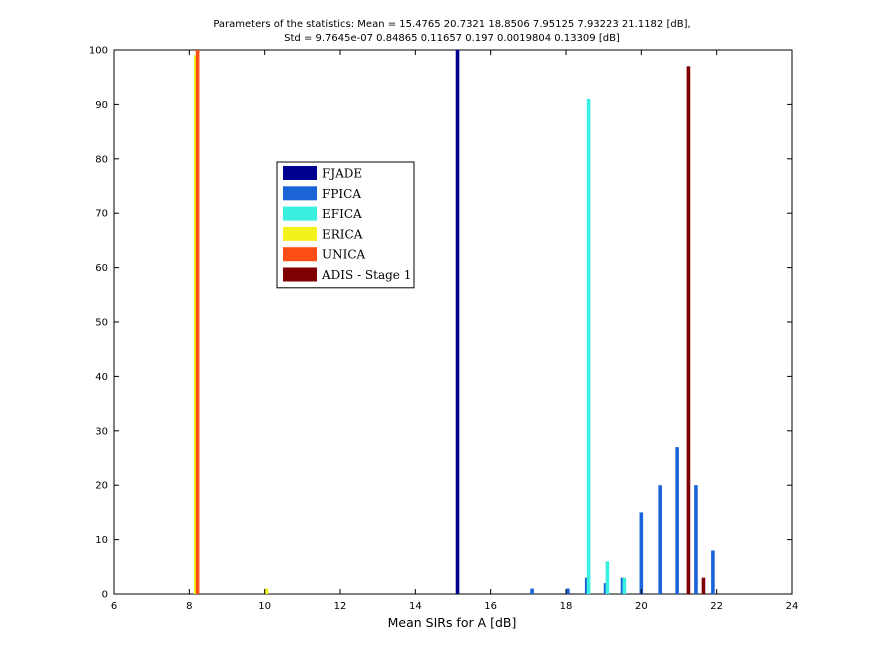  What do you see at coordinates (342, 174) in the screenshot?
I see `legend-label: FJADE` at bounding box center [342, 174].